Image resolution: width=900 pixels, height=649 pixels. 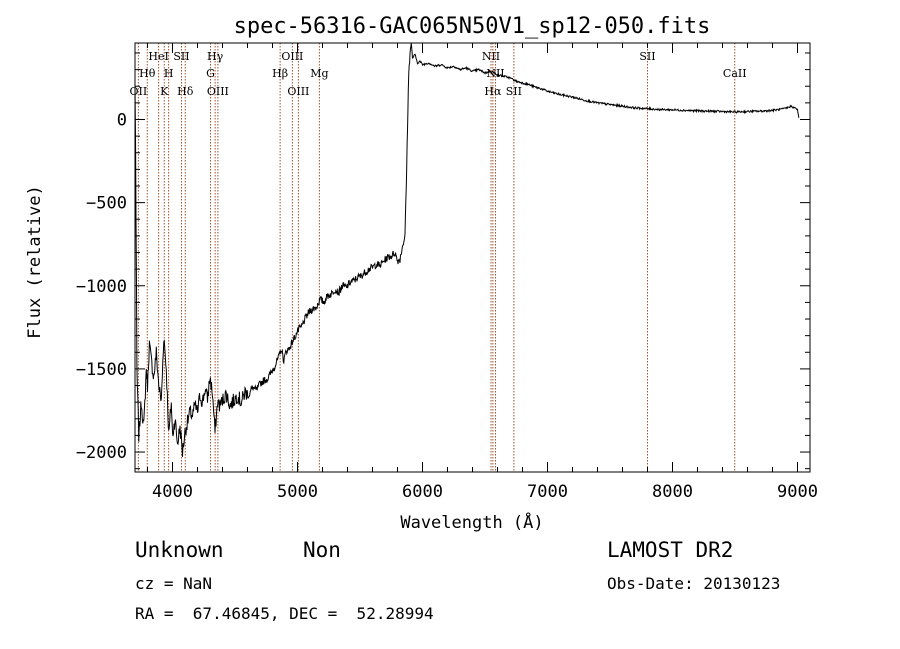 I want to click on survey-name: LAMOST DR2, so click(x=670, y=550).